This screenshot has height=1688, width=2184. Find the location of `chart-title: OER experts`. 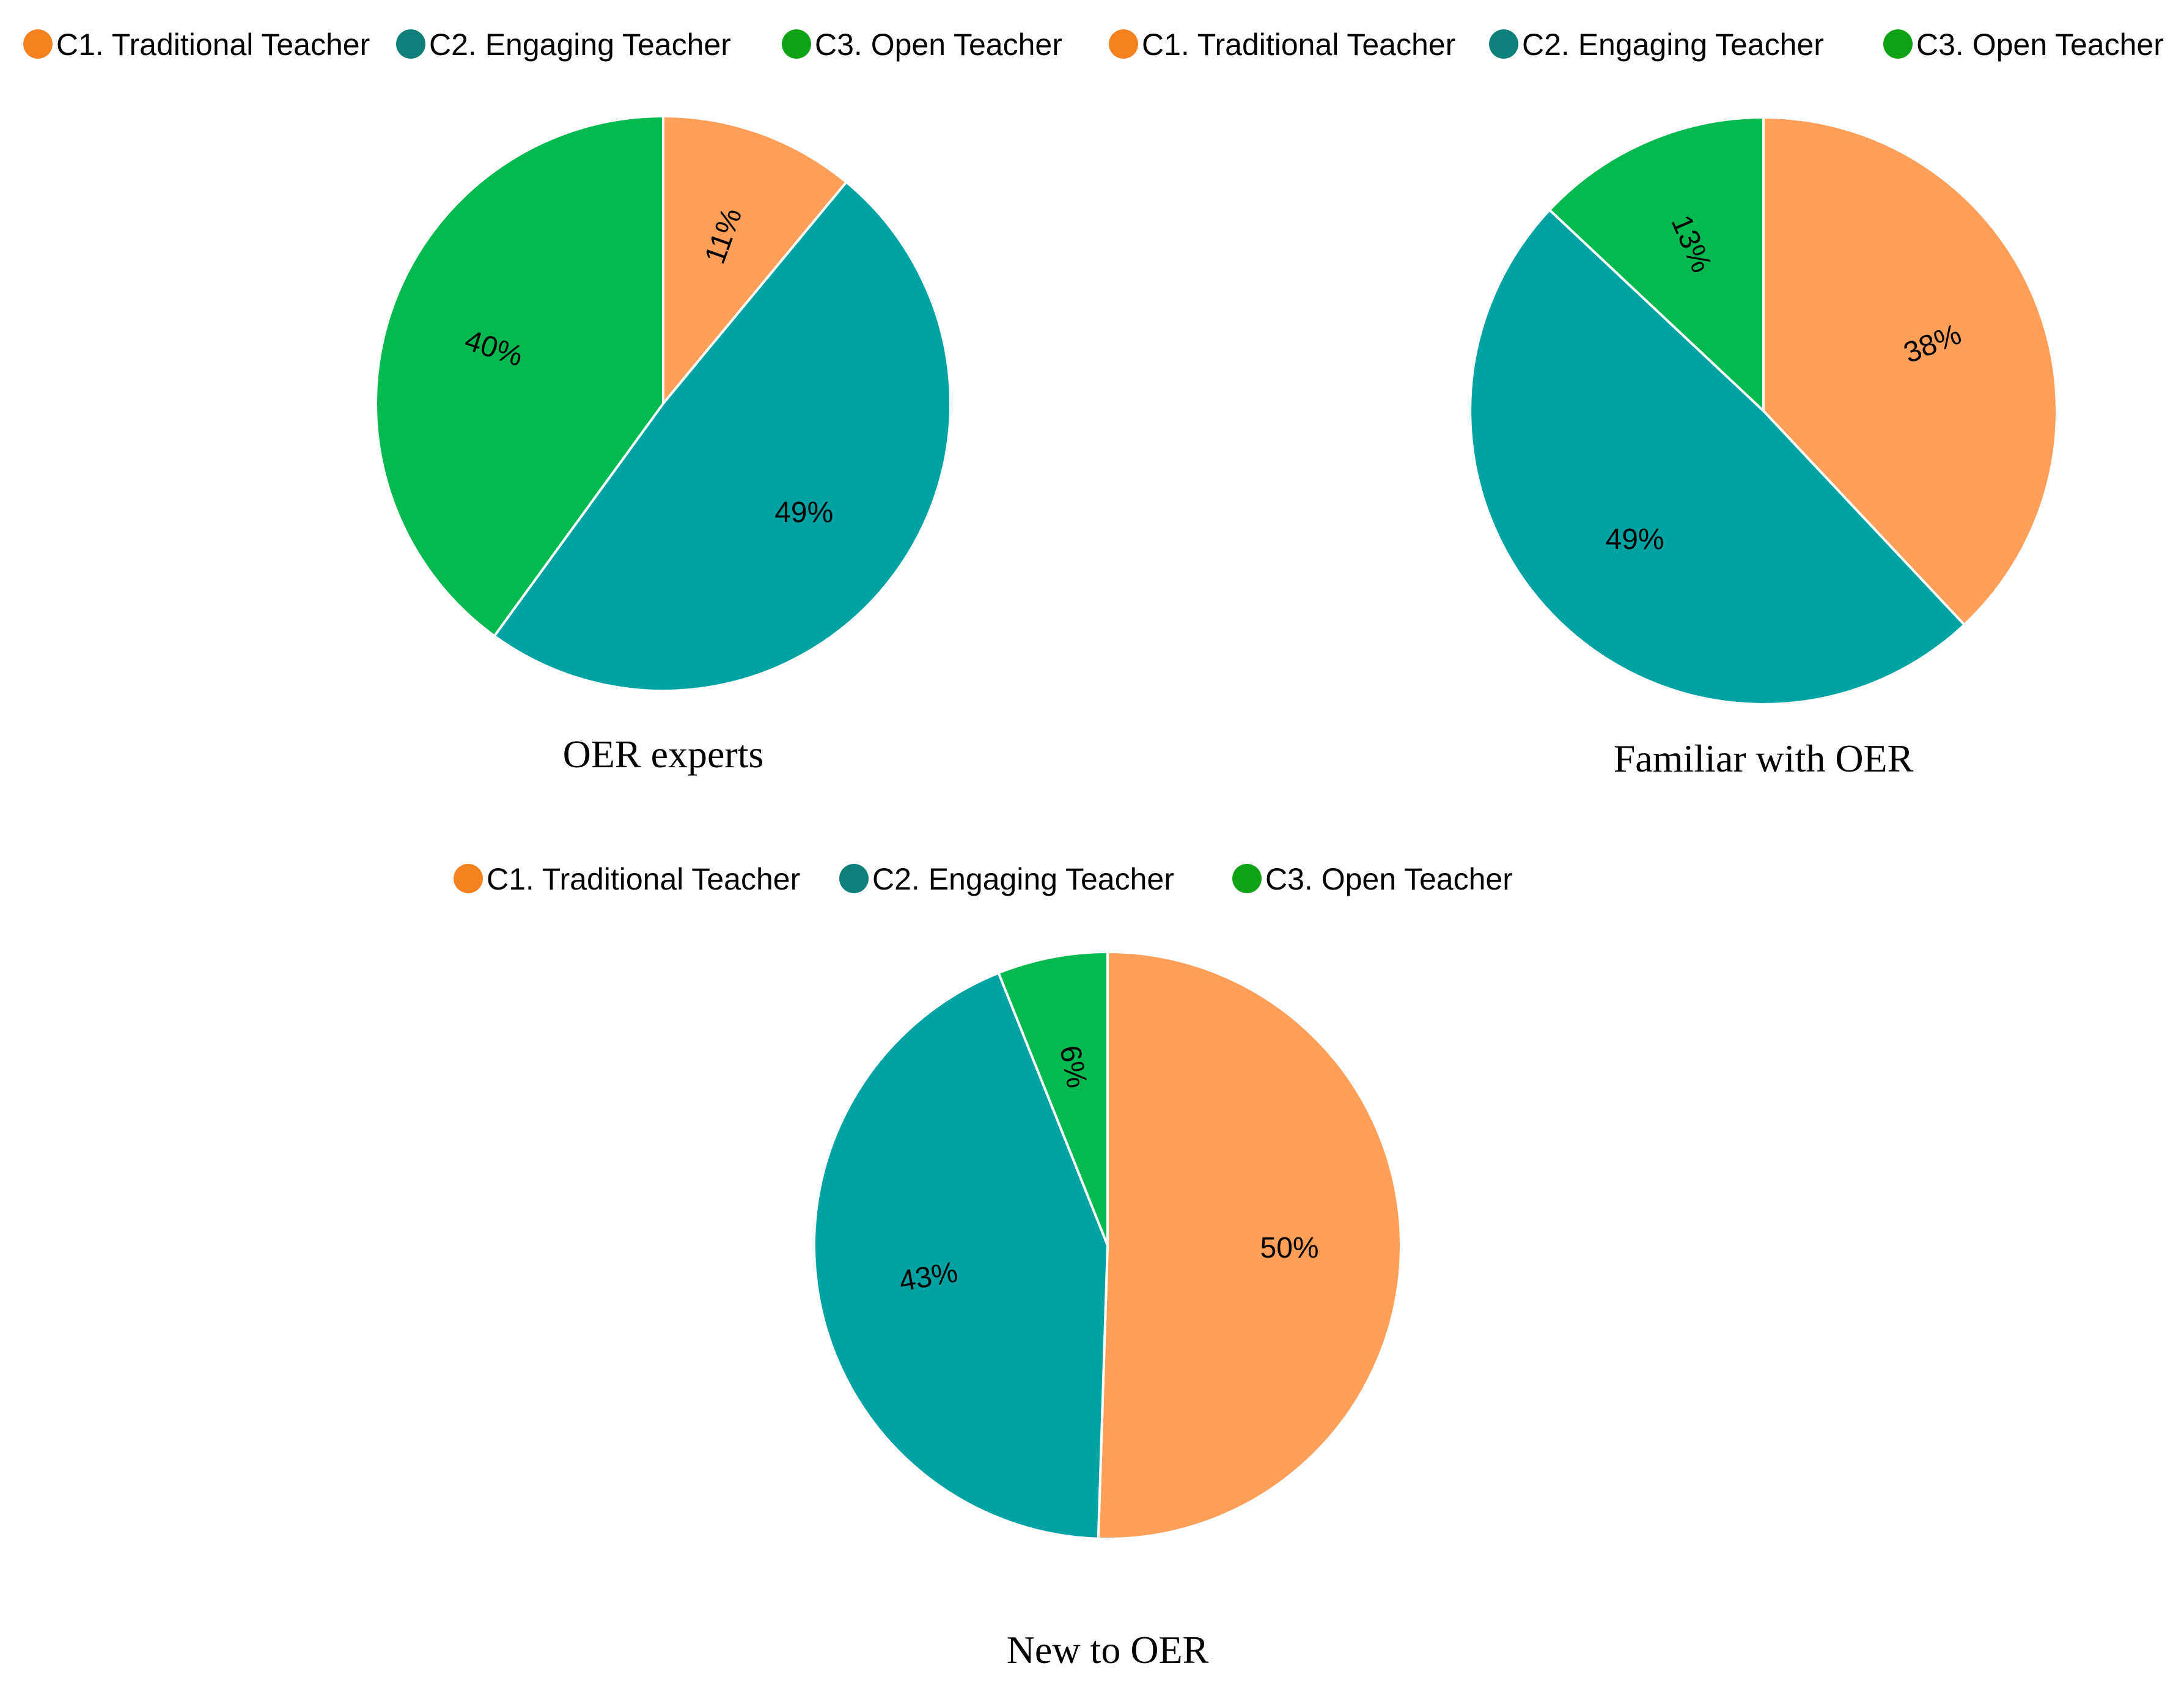

chart-title: OER experts is located at coordinates (663, 754).